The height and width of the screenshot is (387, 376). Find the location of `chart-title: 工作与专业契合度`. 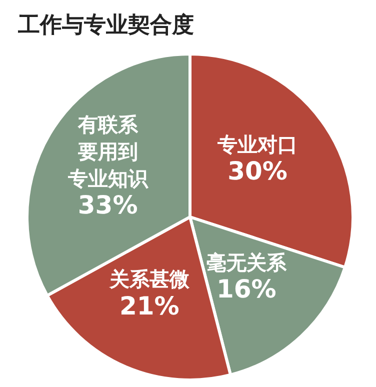

chart-title: 工作与专业契合度 is located at coordinates (106, 26).